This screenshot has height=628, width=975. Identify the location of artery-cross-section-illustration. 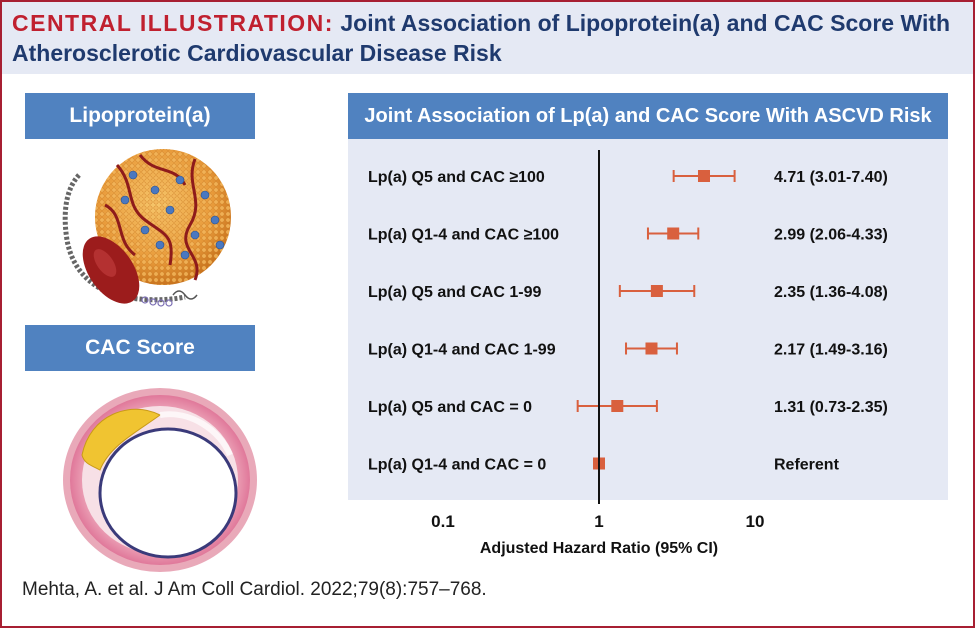
(160, 480).